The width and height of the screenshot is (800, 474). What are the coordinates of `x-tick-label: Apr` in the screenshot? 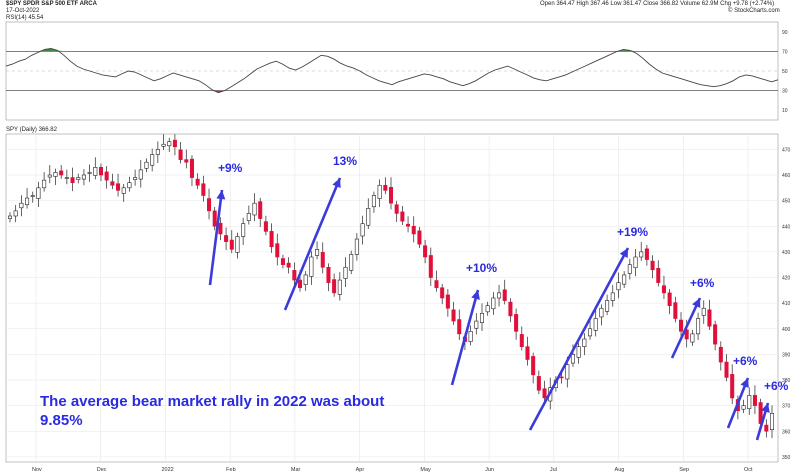 It's located at (360, 470).